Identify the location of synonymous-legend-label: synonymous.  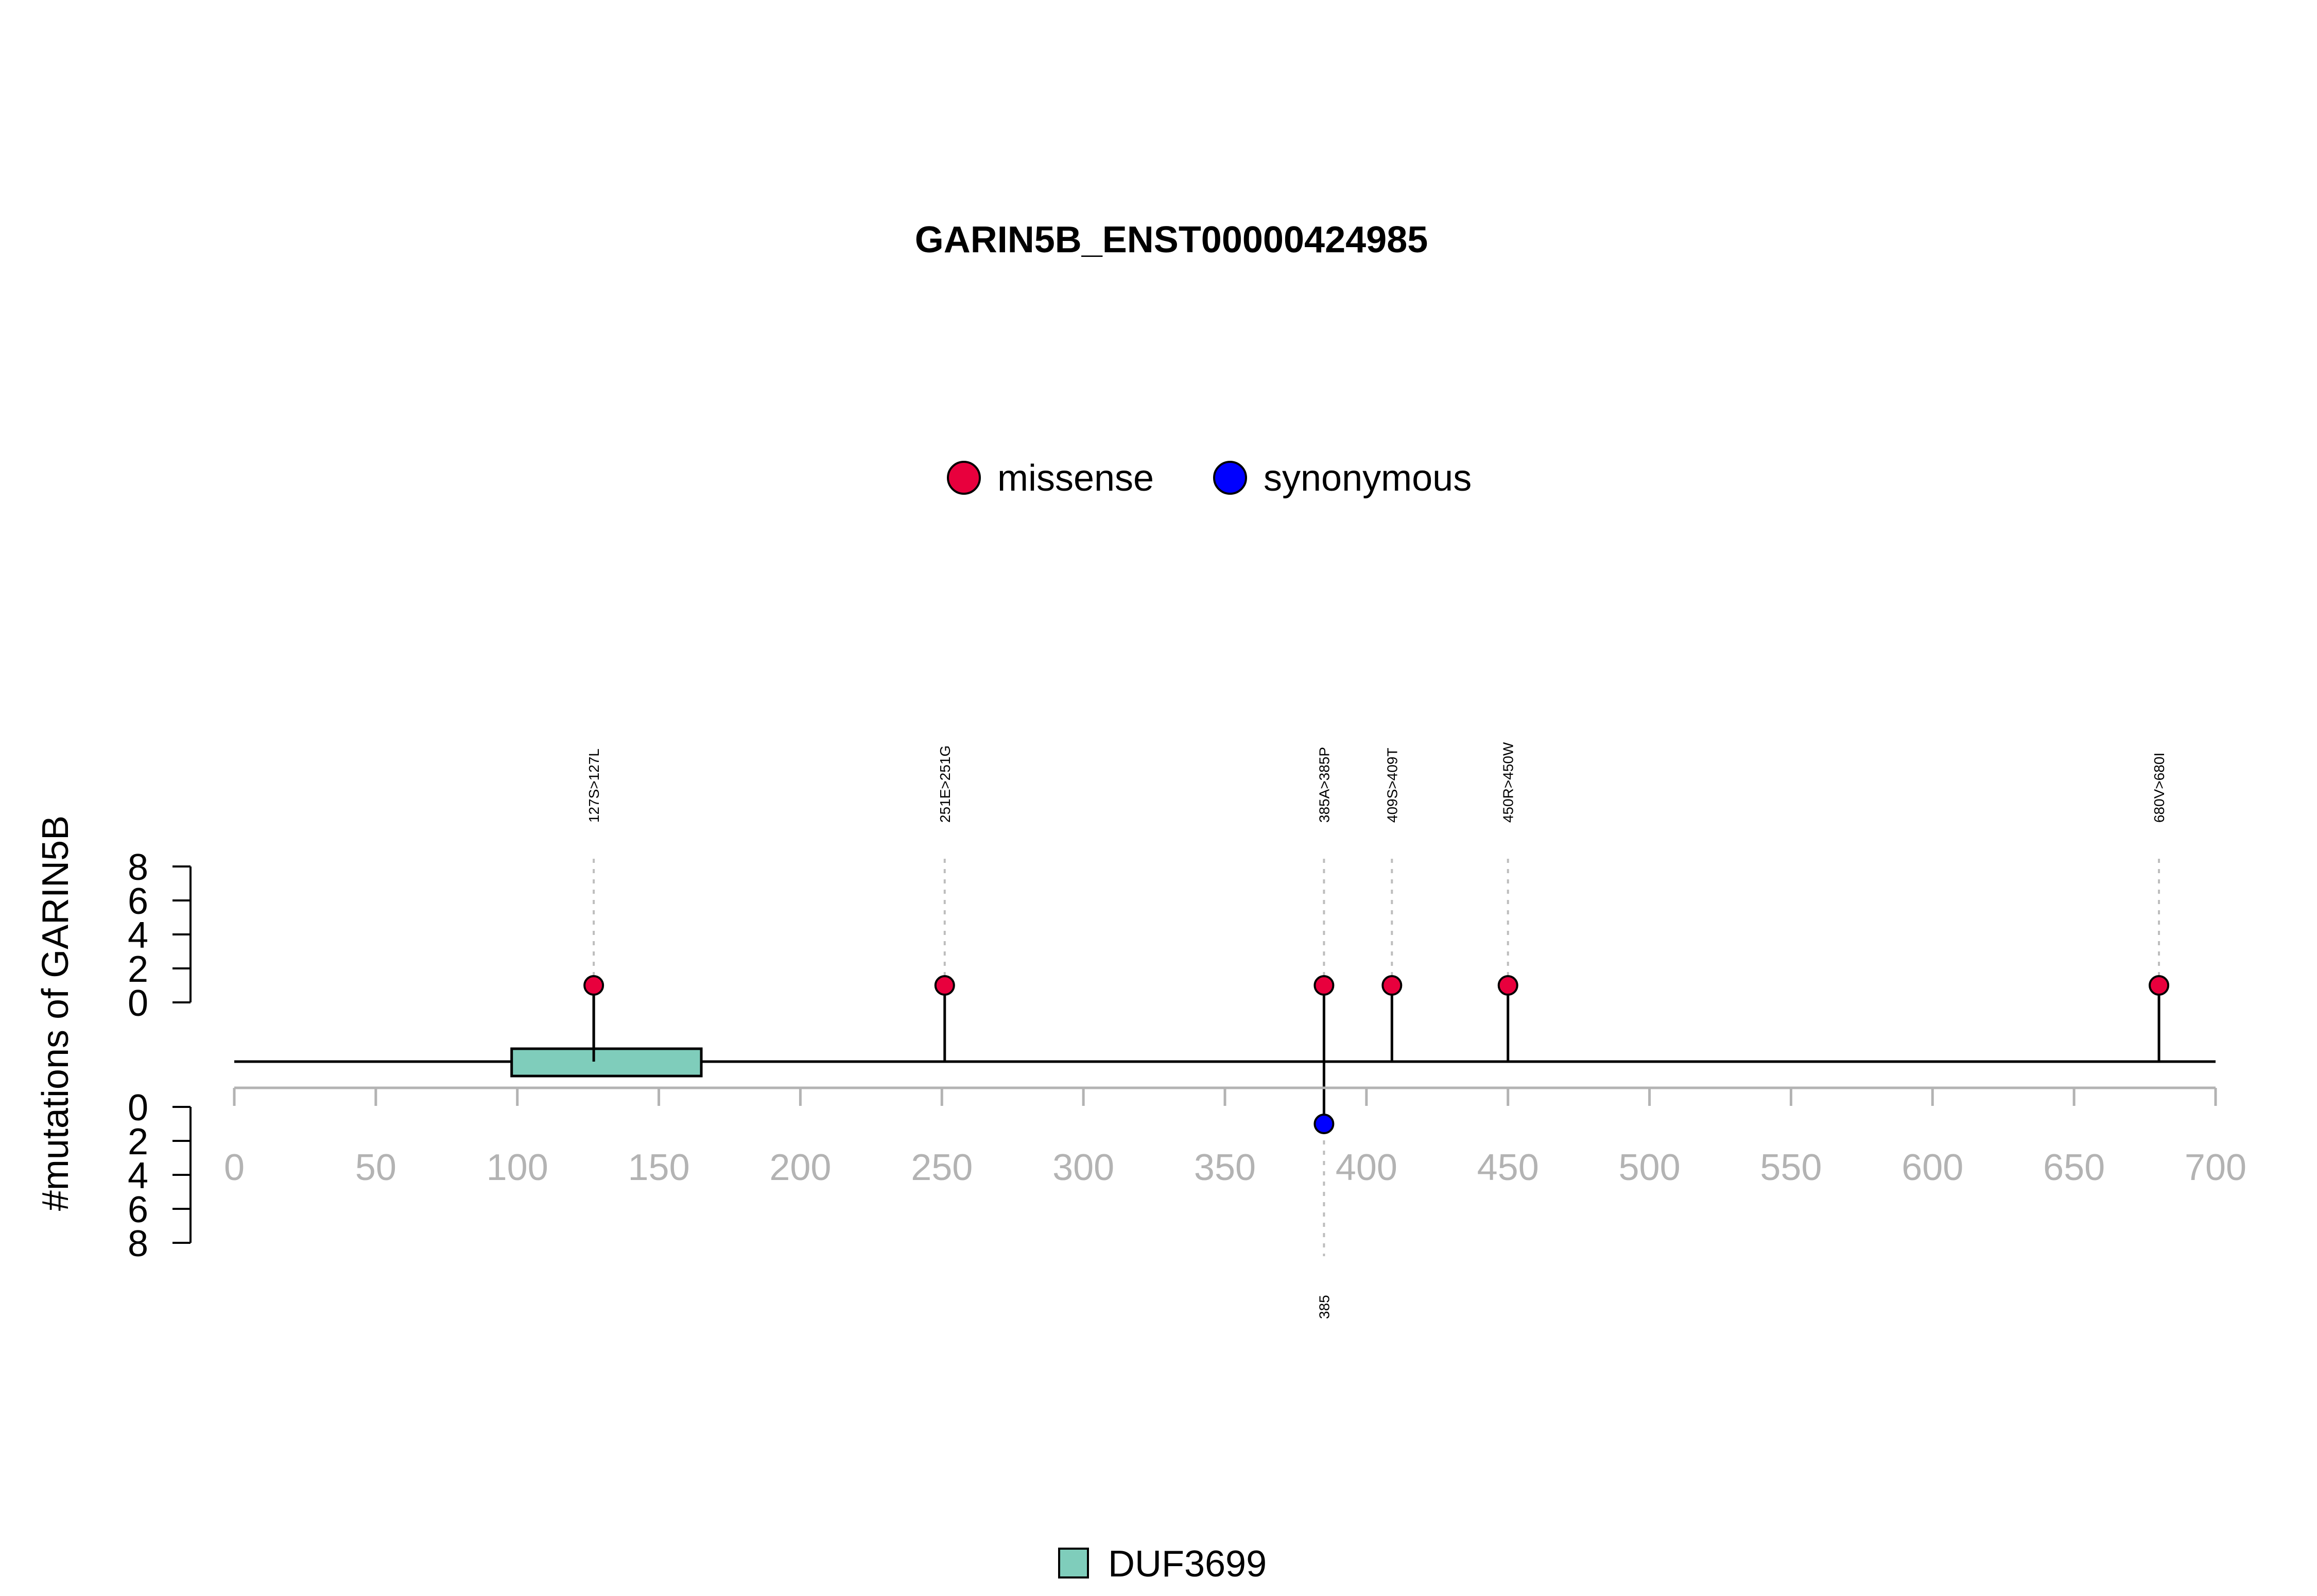
(1368, 478).